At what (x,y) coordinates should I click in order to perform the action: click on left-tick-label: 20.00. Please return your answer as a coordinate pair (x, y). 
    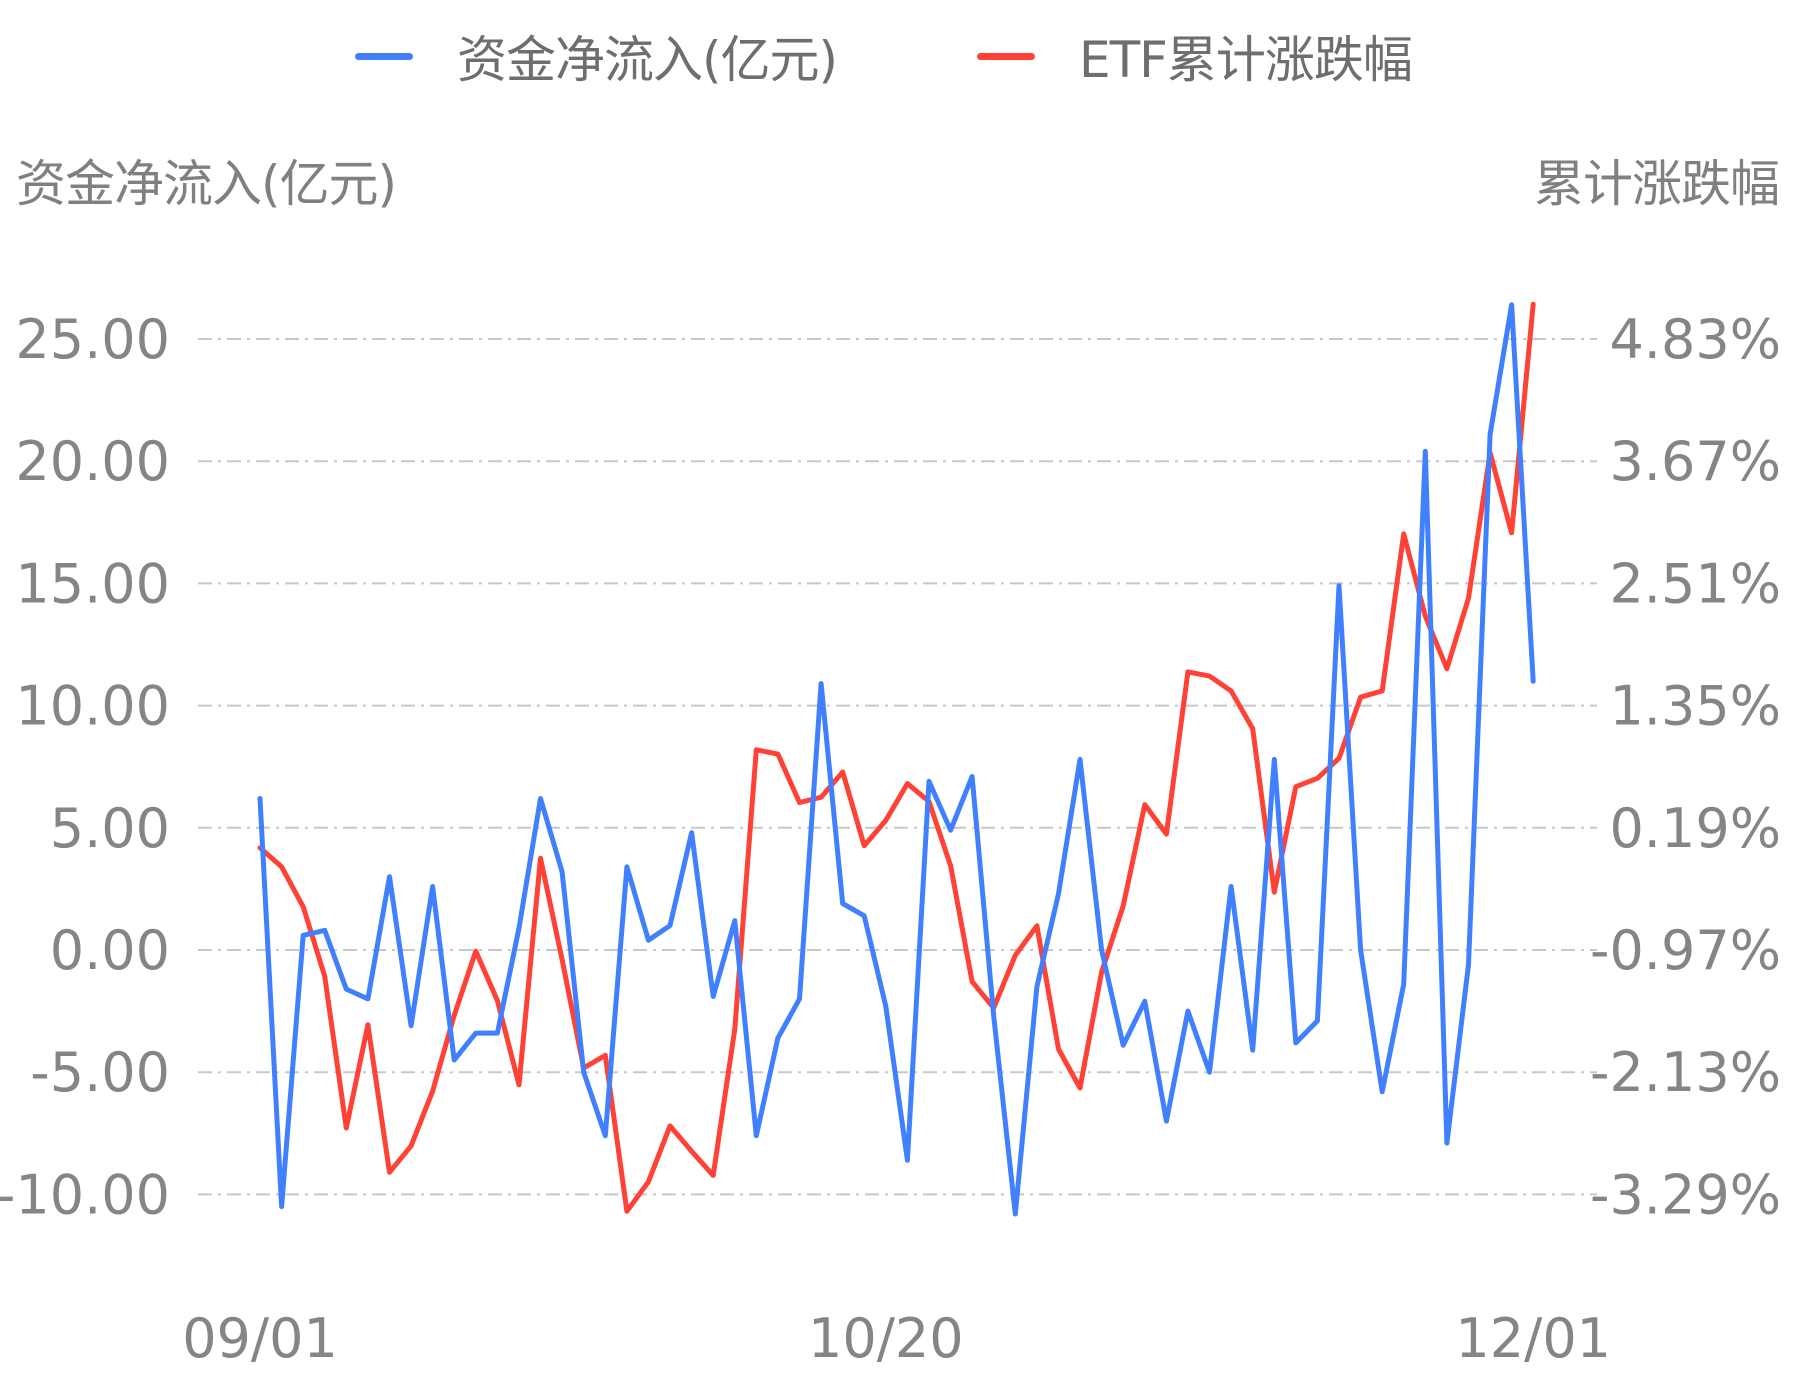
    Looking at the image, I should click on (92, 461).